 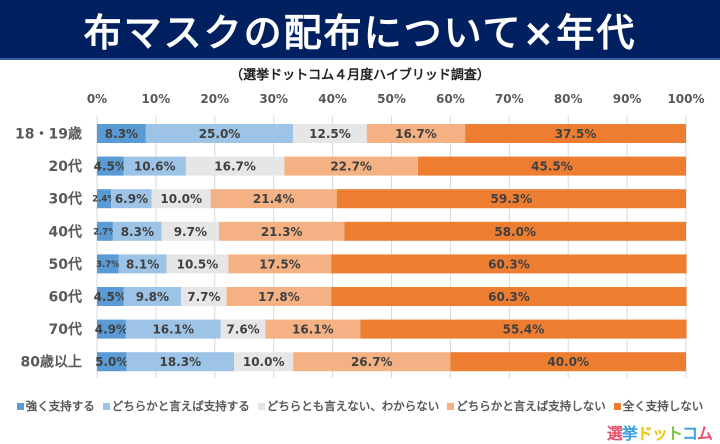 What do you see at coordinates (391, 99) in the screenshot?
I see `x-tick-label: 50%` at bounding box center [391, 99].